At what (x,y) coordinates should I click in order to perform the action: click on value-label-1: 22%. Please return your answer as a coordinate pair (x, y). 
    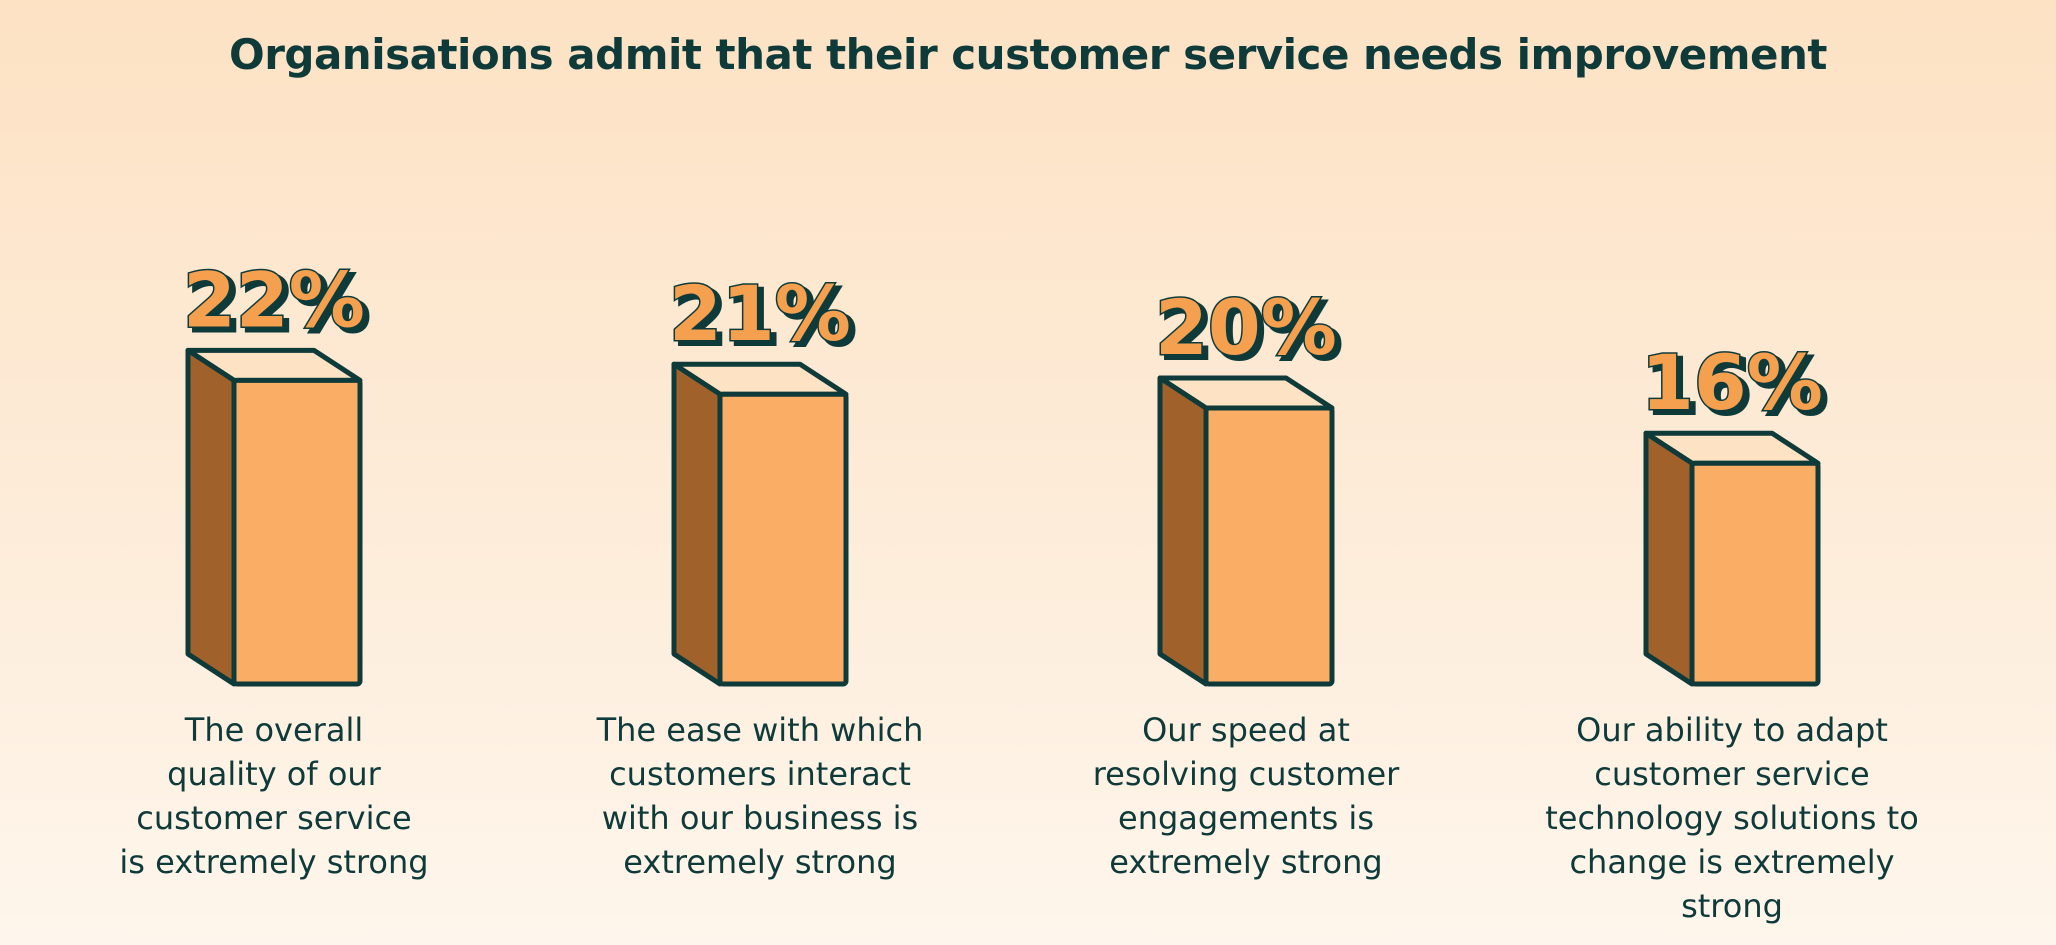
    Looking at the image, I should click on (274, 299).